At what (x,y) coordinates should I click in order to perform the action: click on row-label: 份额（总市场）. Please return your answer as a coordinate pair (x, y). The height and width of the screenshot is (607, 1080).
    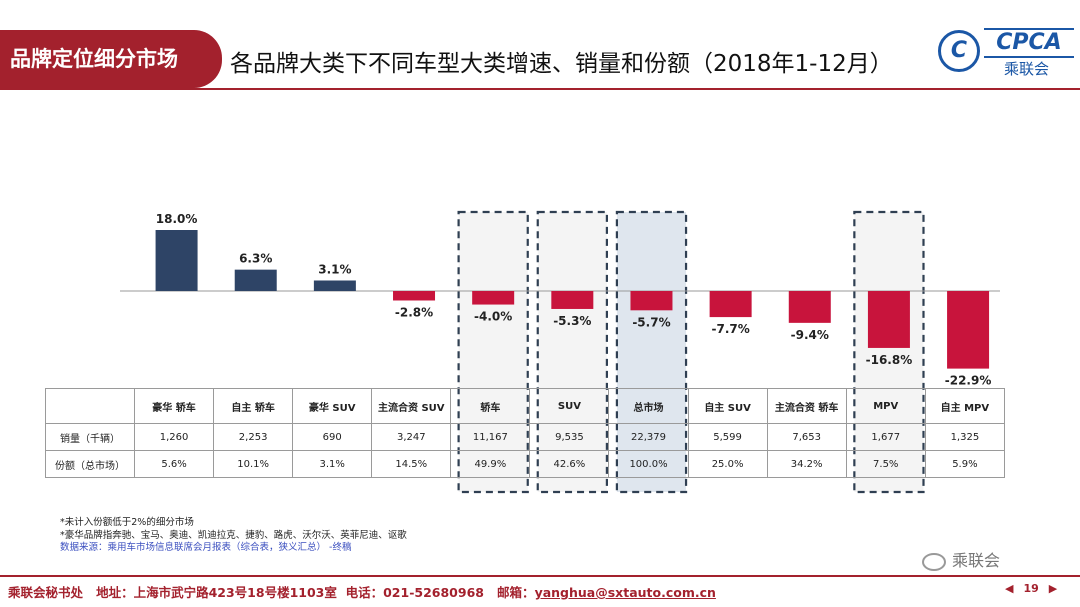
    Looking at the image, I should click on (90, 464).